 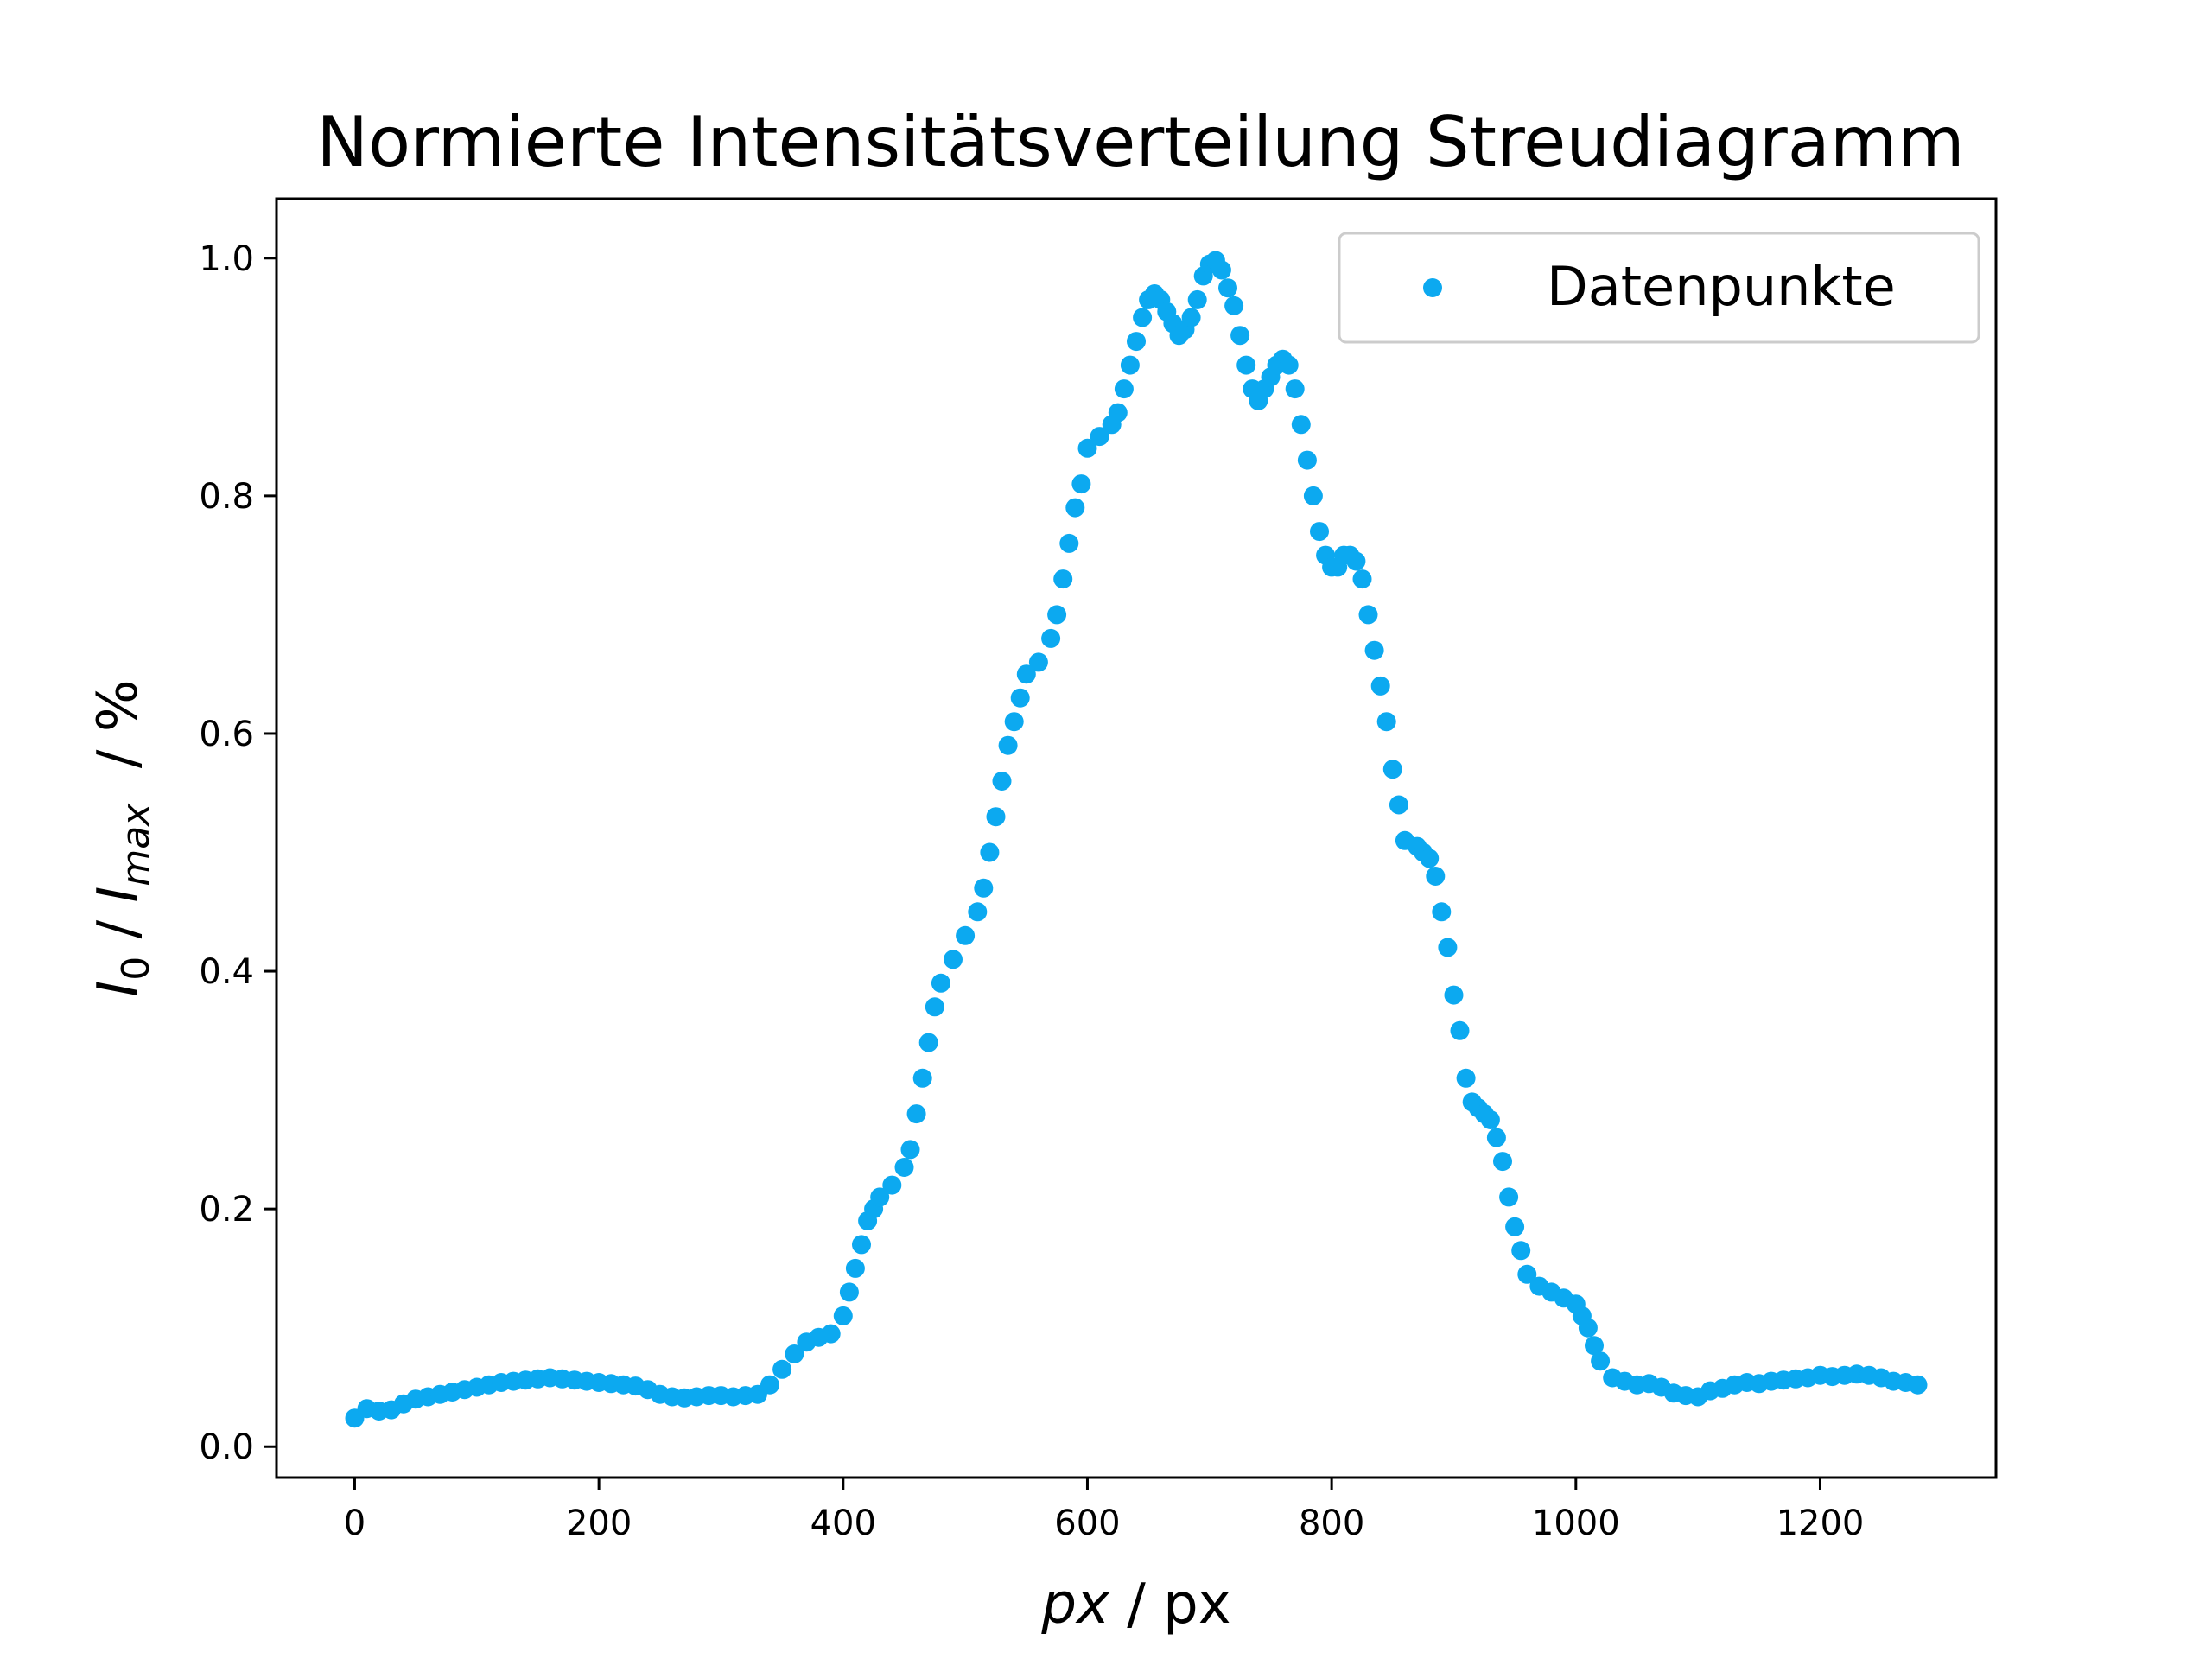 I want to click on x-axis-label: px / px, so click(x=1135, y=1605).